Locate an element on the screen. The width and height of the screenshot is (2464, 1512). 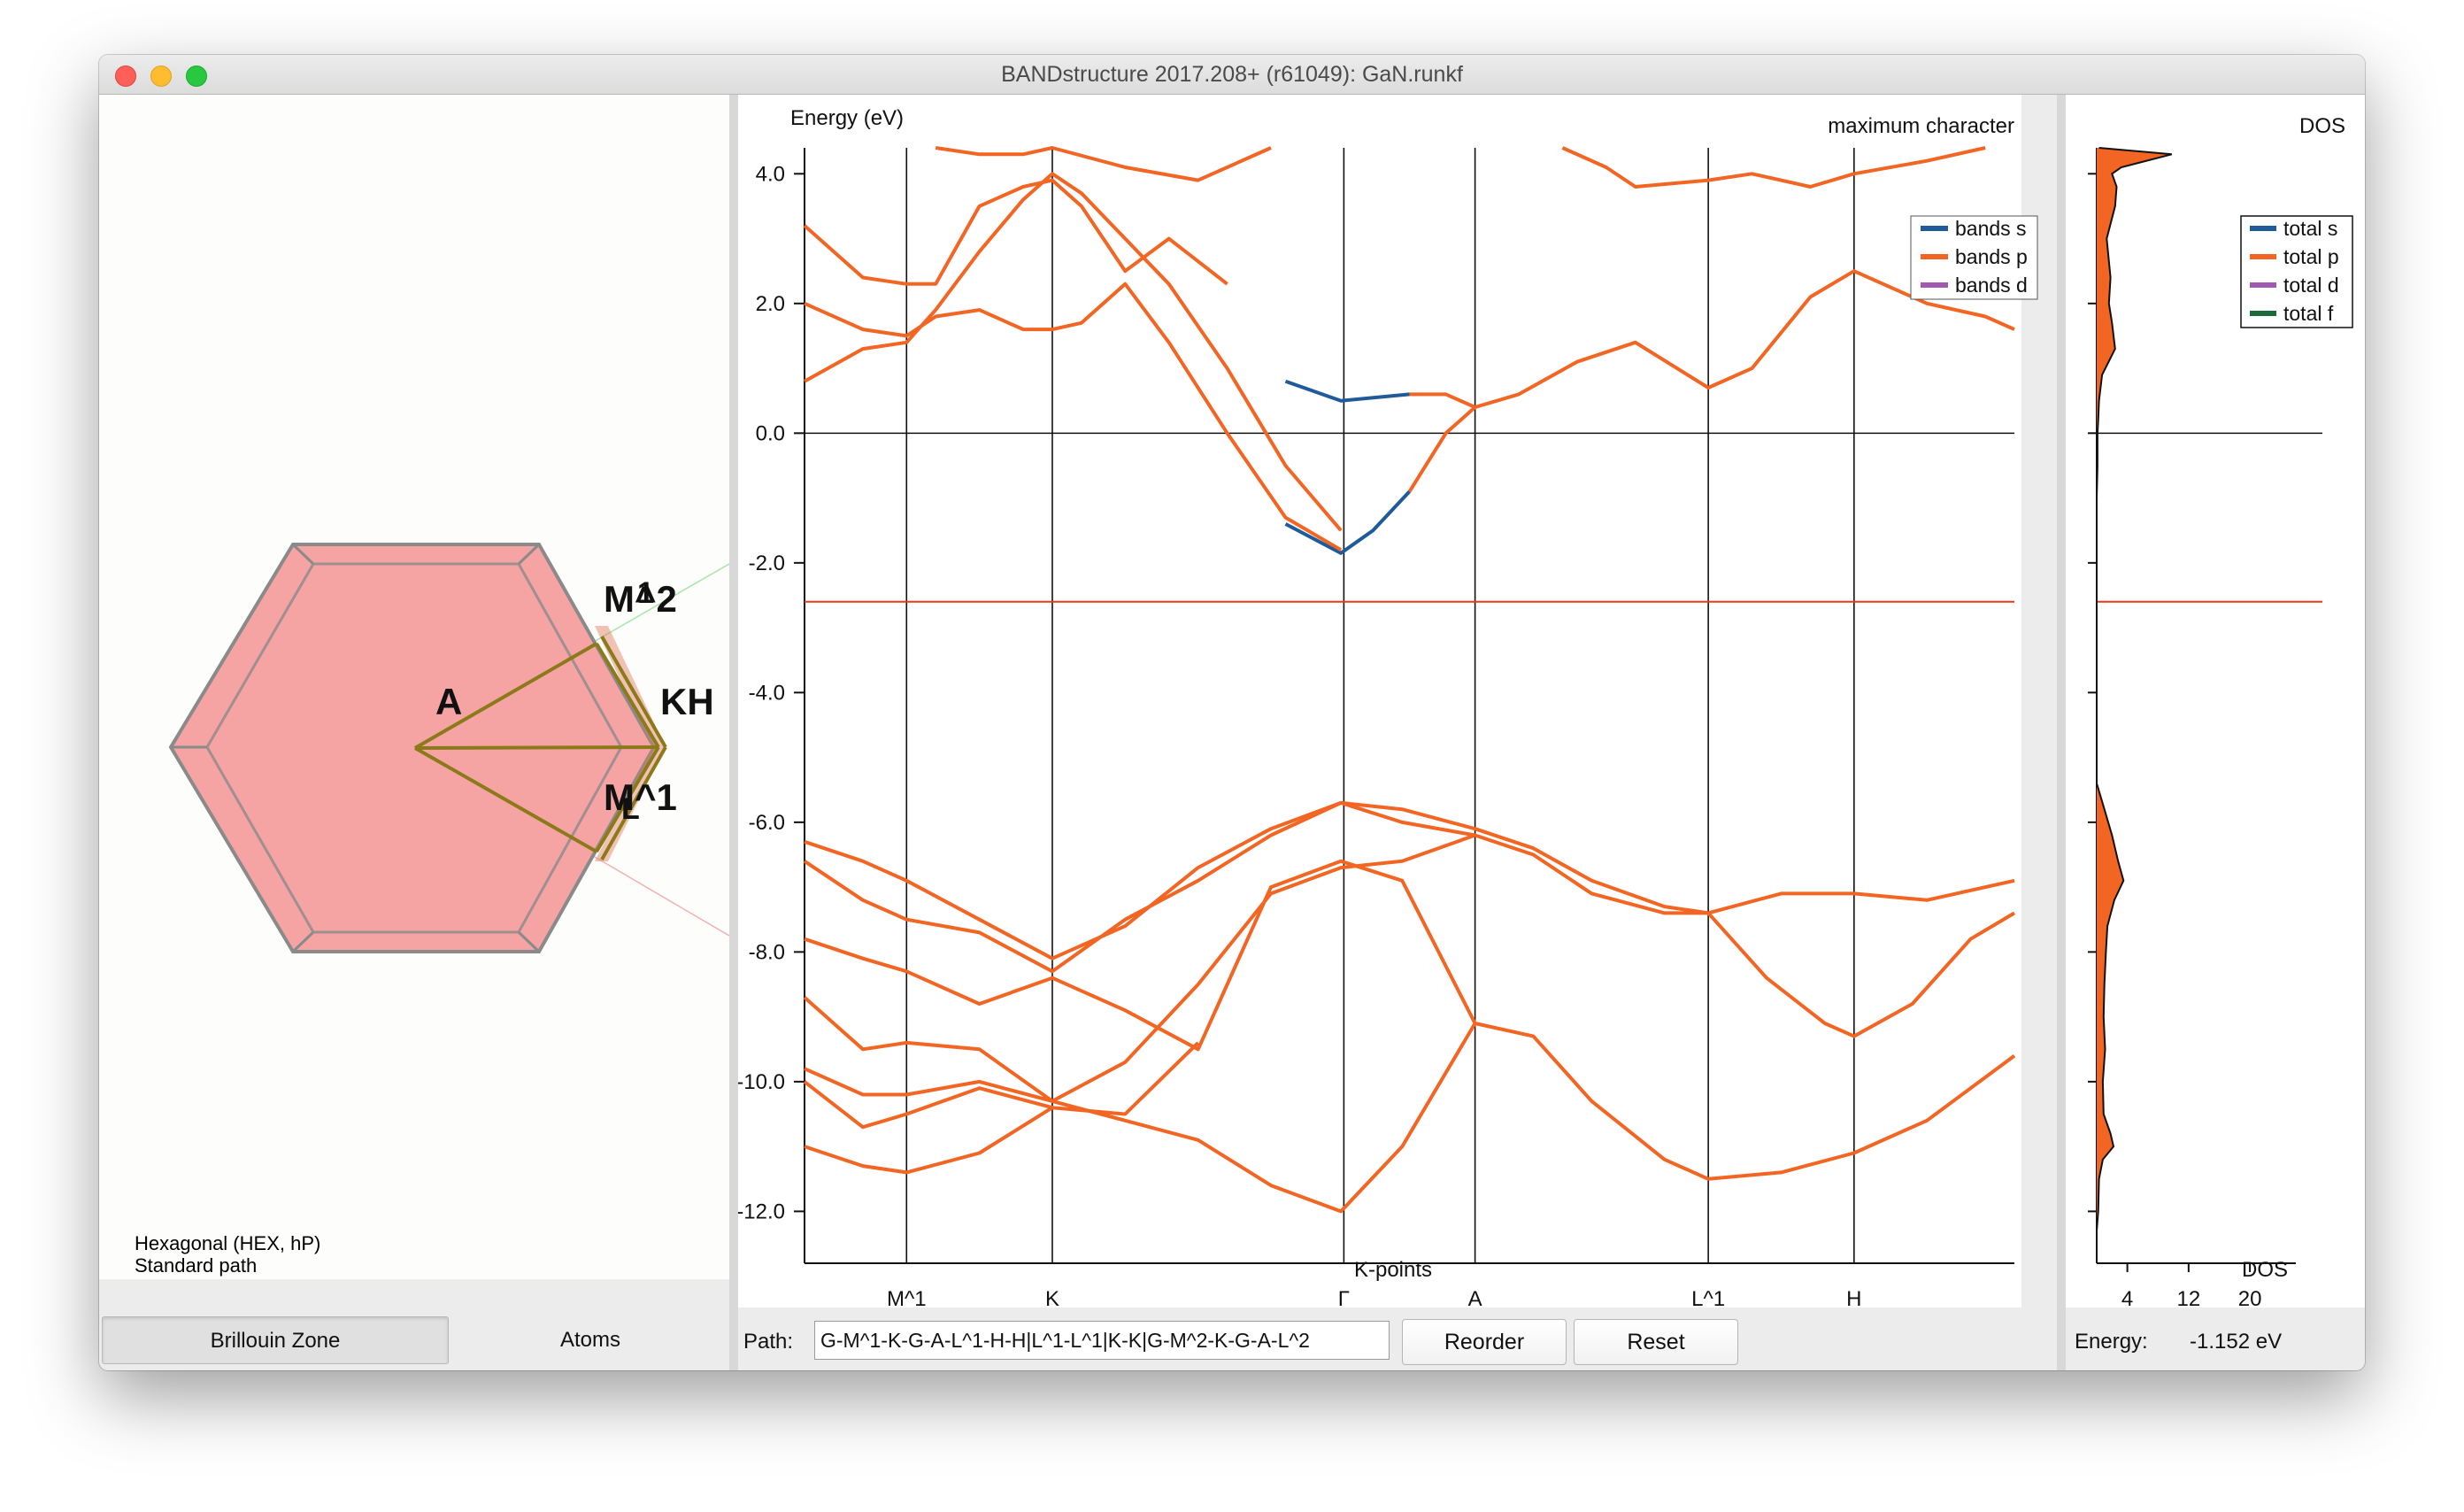
band-xtick-label: L^1 is located at coordinates (1708, 1297).